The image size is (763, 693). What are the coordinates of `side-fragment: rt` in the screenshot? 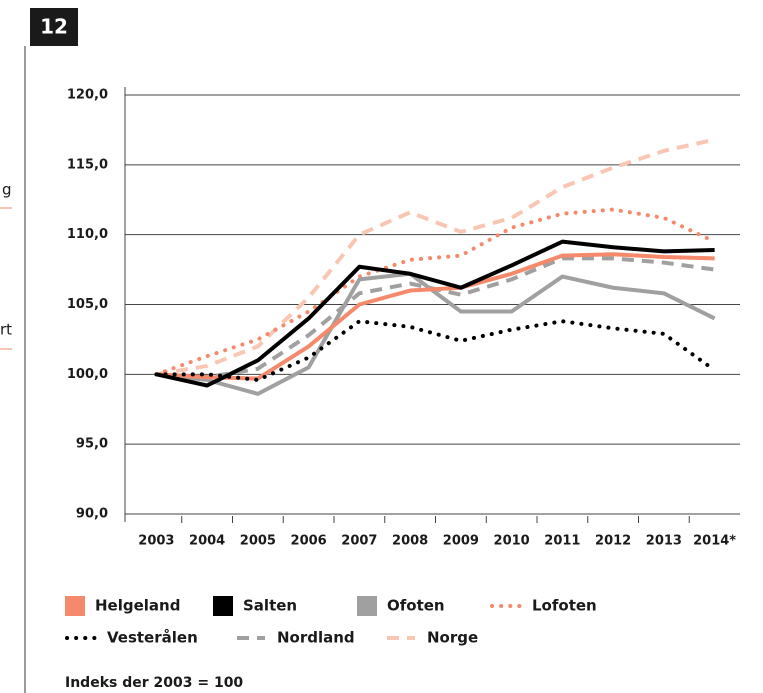 It's located at (6, 330).